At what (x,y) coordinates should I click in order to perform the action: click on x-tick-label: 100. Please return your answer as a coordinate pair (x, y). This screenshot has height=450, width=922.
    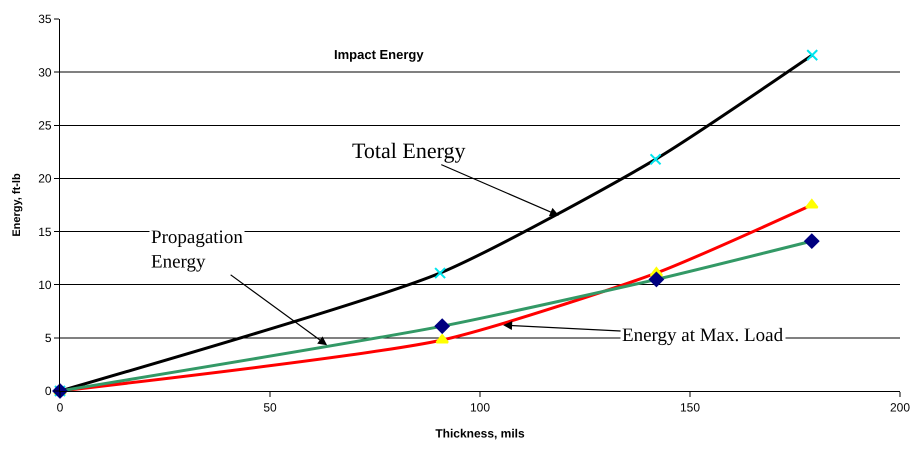
    Looking at the image, I should click on (480, 407).